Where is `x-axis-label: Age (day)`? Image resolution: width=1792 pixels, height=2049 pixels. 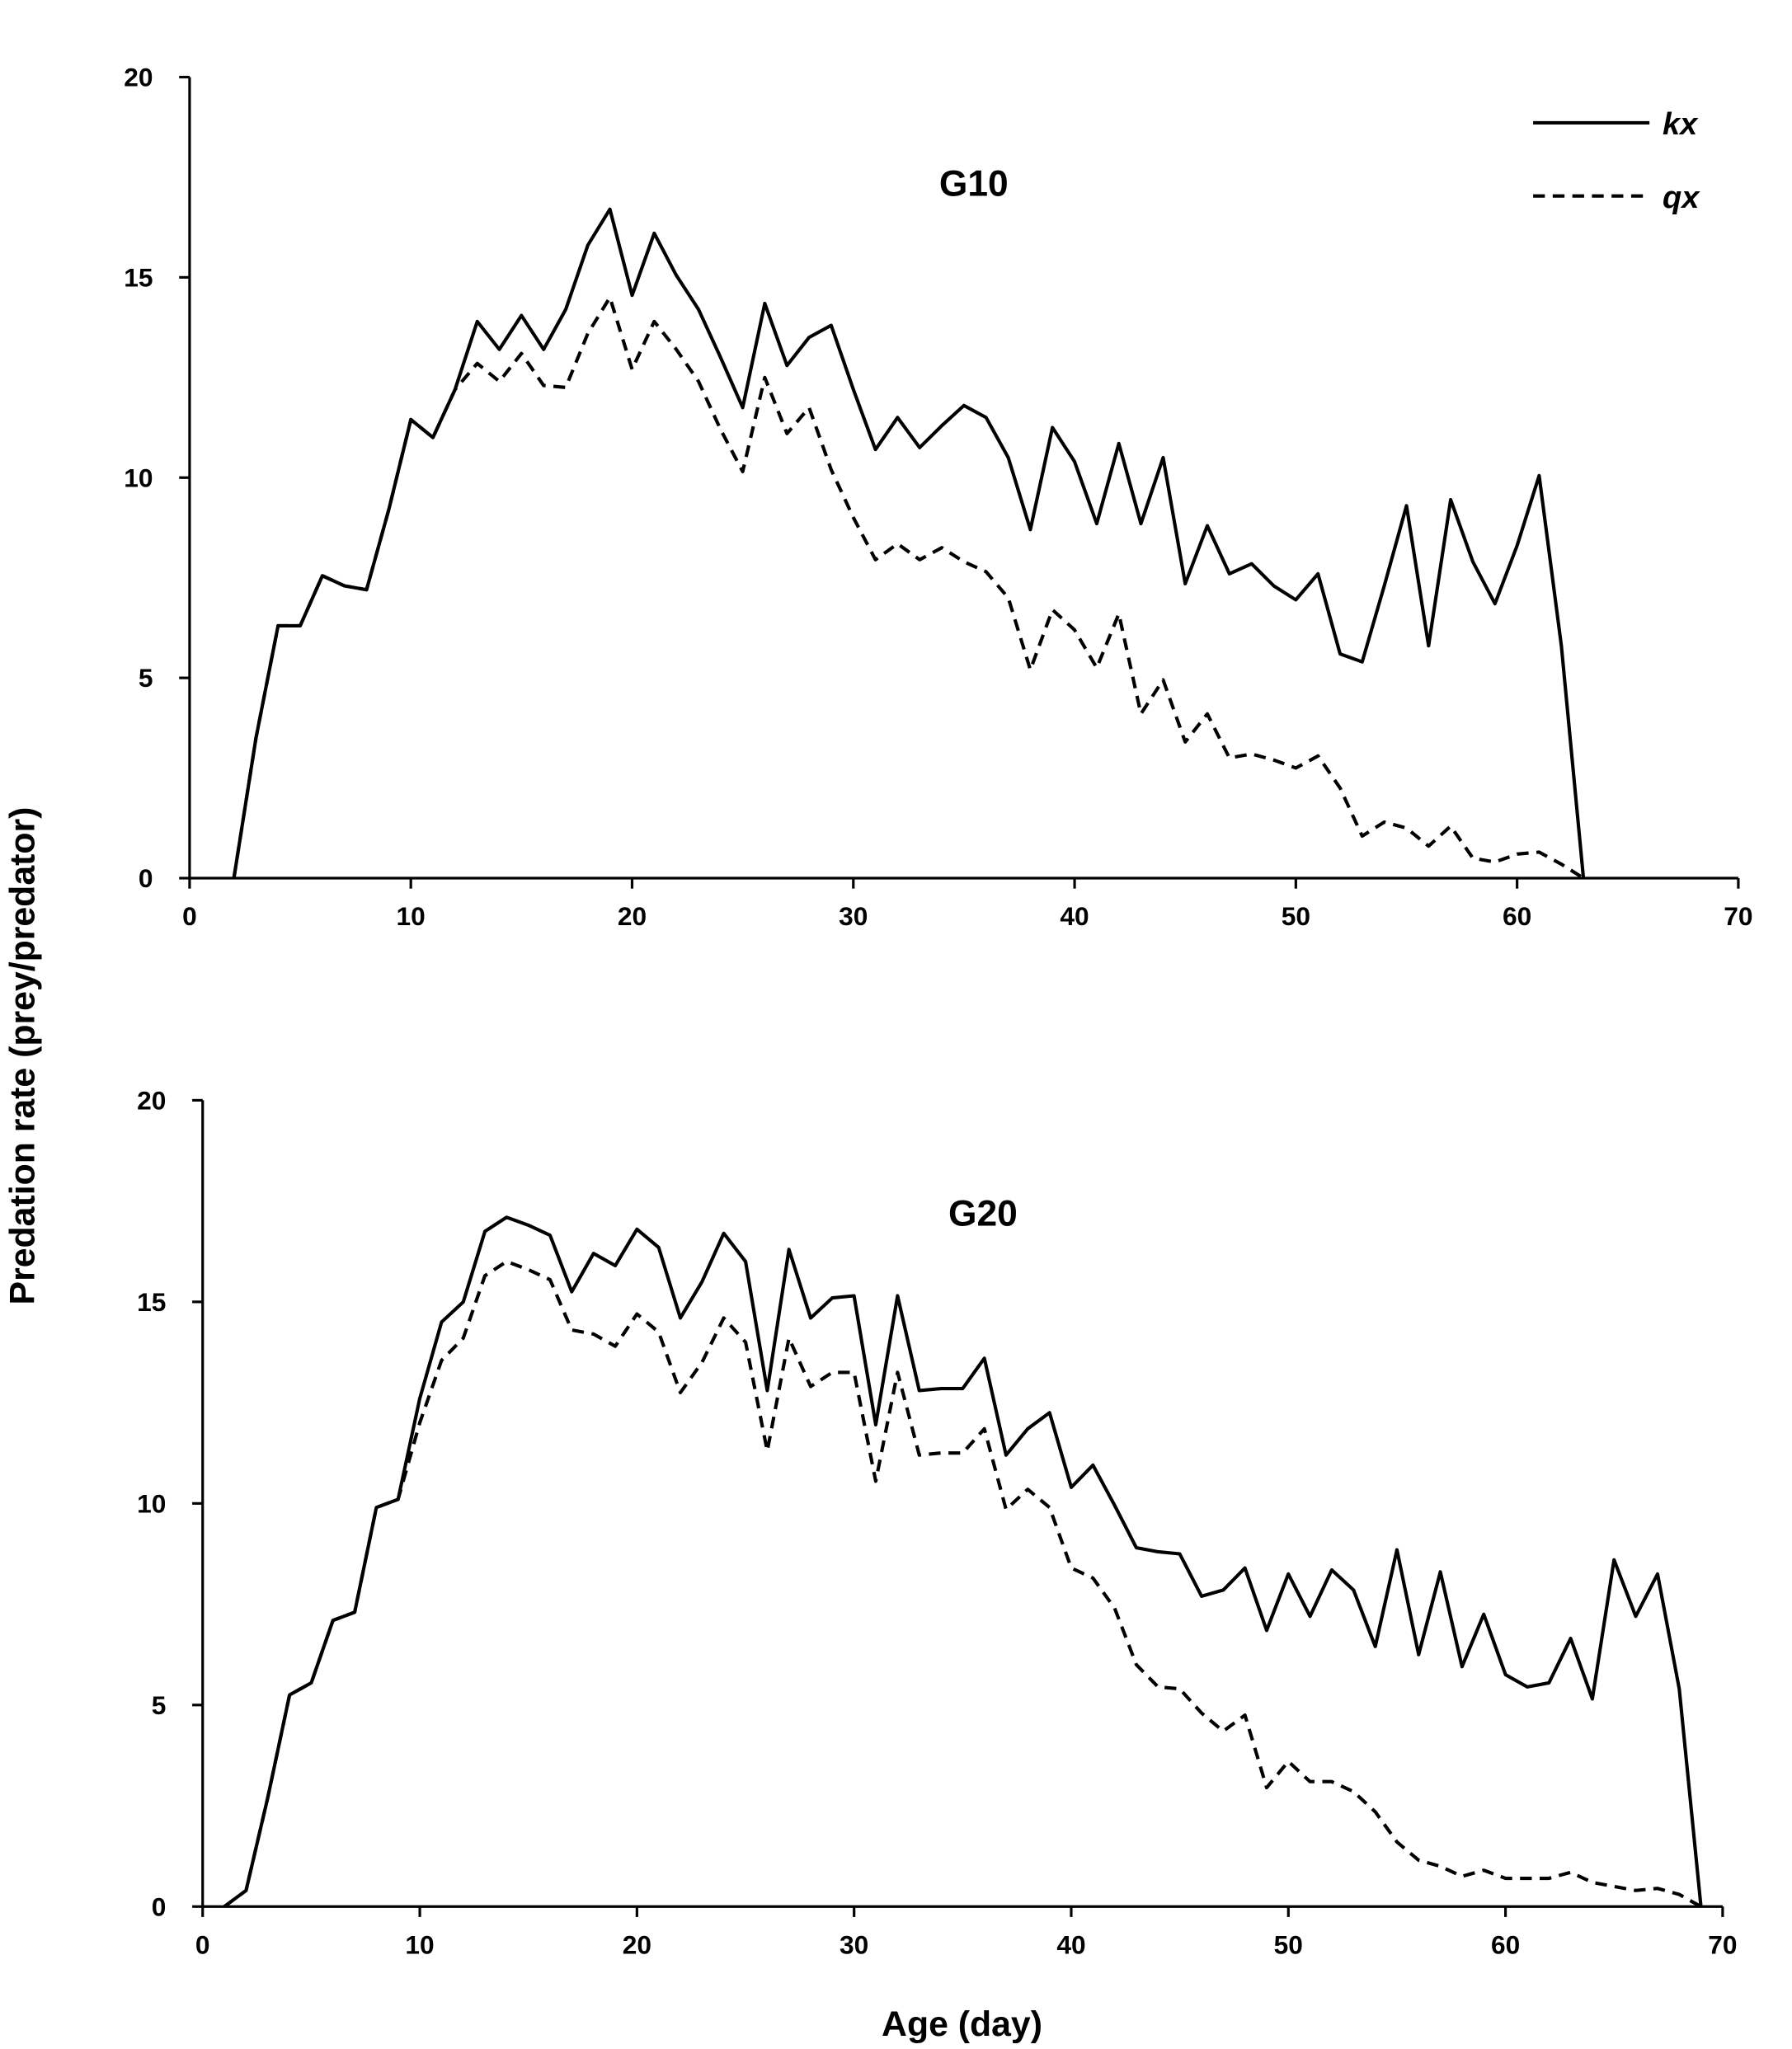 x-axis-label: Age (day) is located at coordinates (962, 2024).